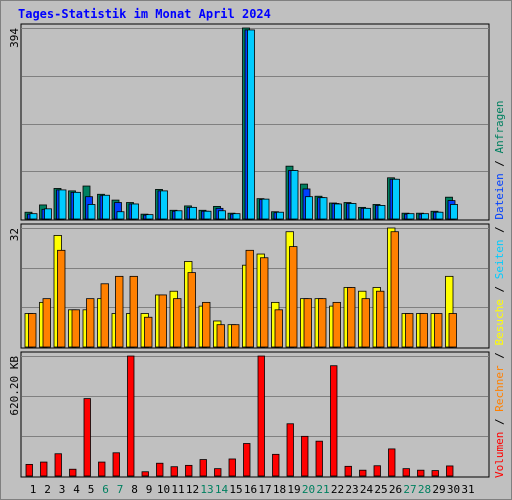  What do you see at coordinates (337, 489) in the screenshot?
I see `x-tick-label: 22` at bounding box center [337, 489].